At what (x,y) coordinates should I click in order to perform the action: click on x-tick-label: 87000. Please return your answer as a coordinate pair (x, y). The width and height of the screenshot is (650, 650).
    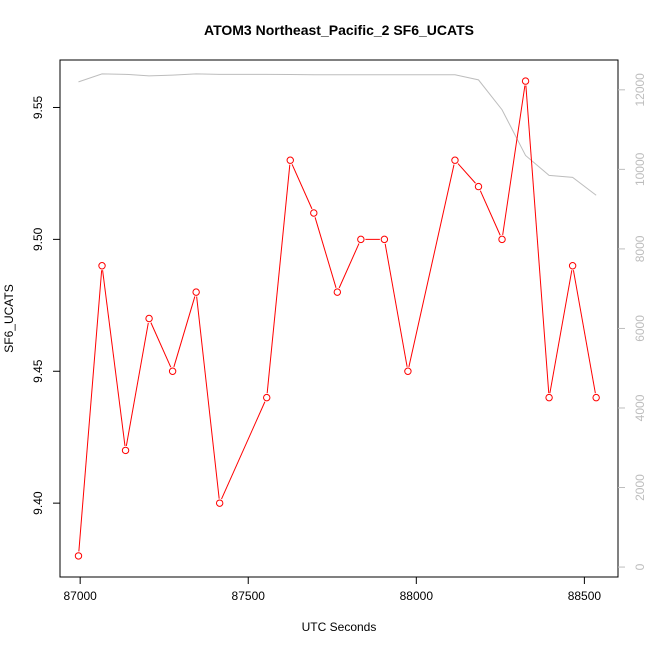
    Looking at the image, I should click on (80, 596).